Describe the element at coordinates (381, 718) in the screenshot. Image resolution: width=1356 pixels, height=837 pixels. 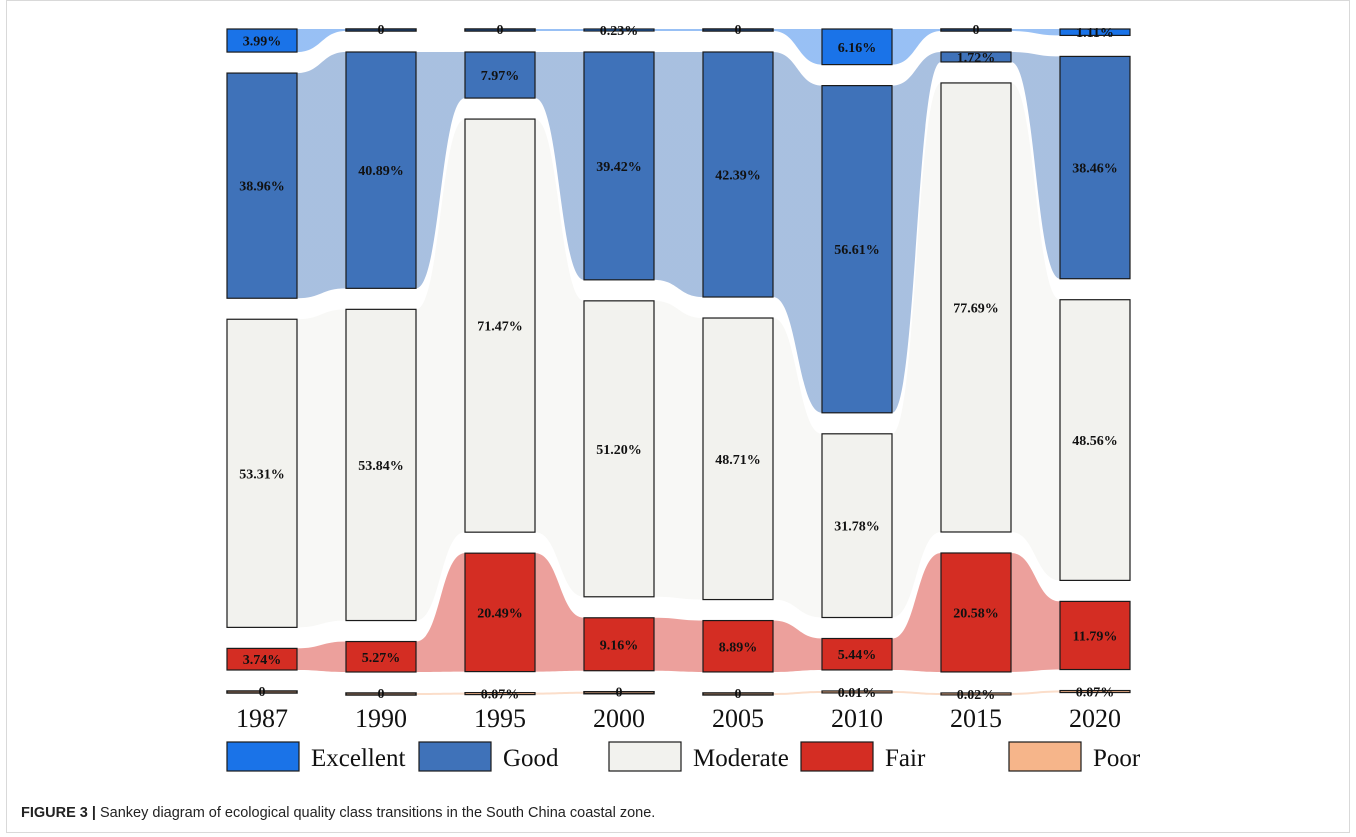
I see `year-label-1990: 1990` at that location.